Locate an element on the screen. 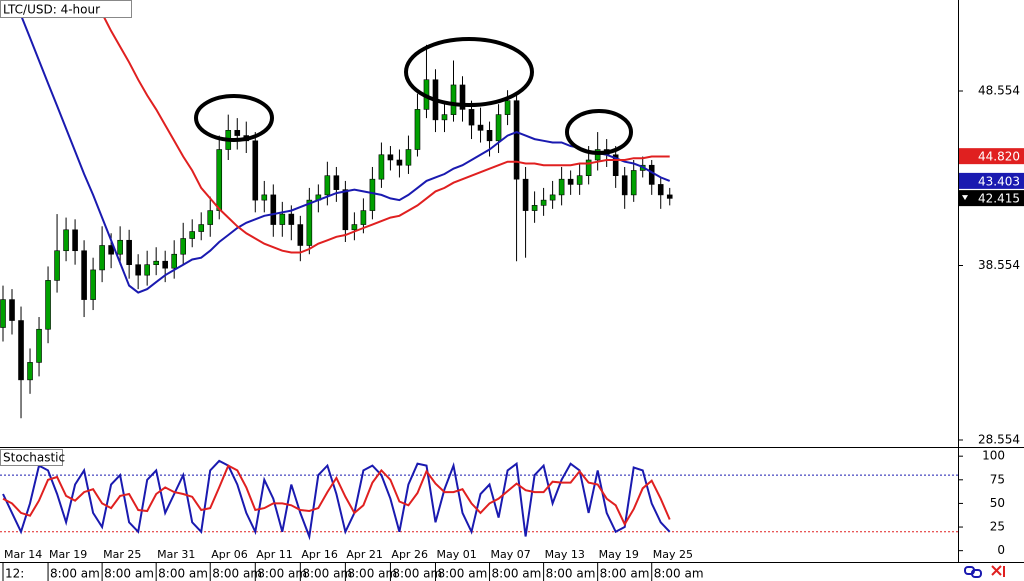 The width and height of the screenshot is (1024, 581). x-tick-label: Apr 21 is located at coordinates (364, 554).